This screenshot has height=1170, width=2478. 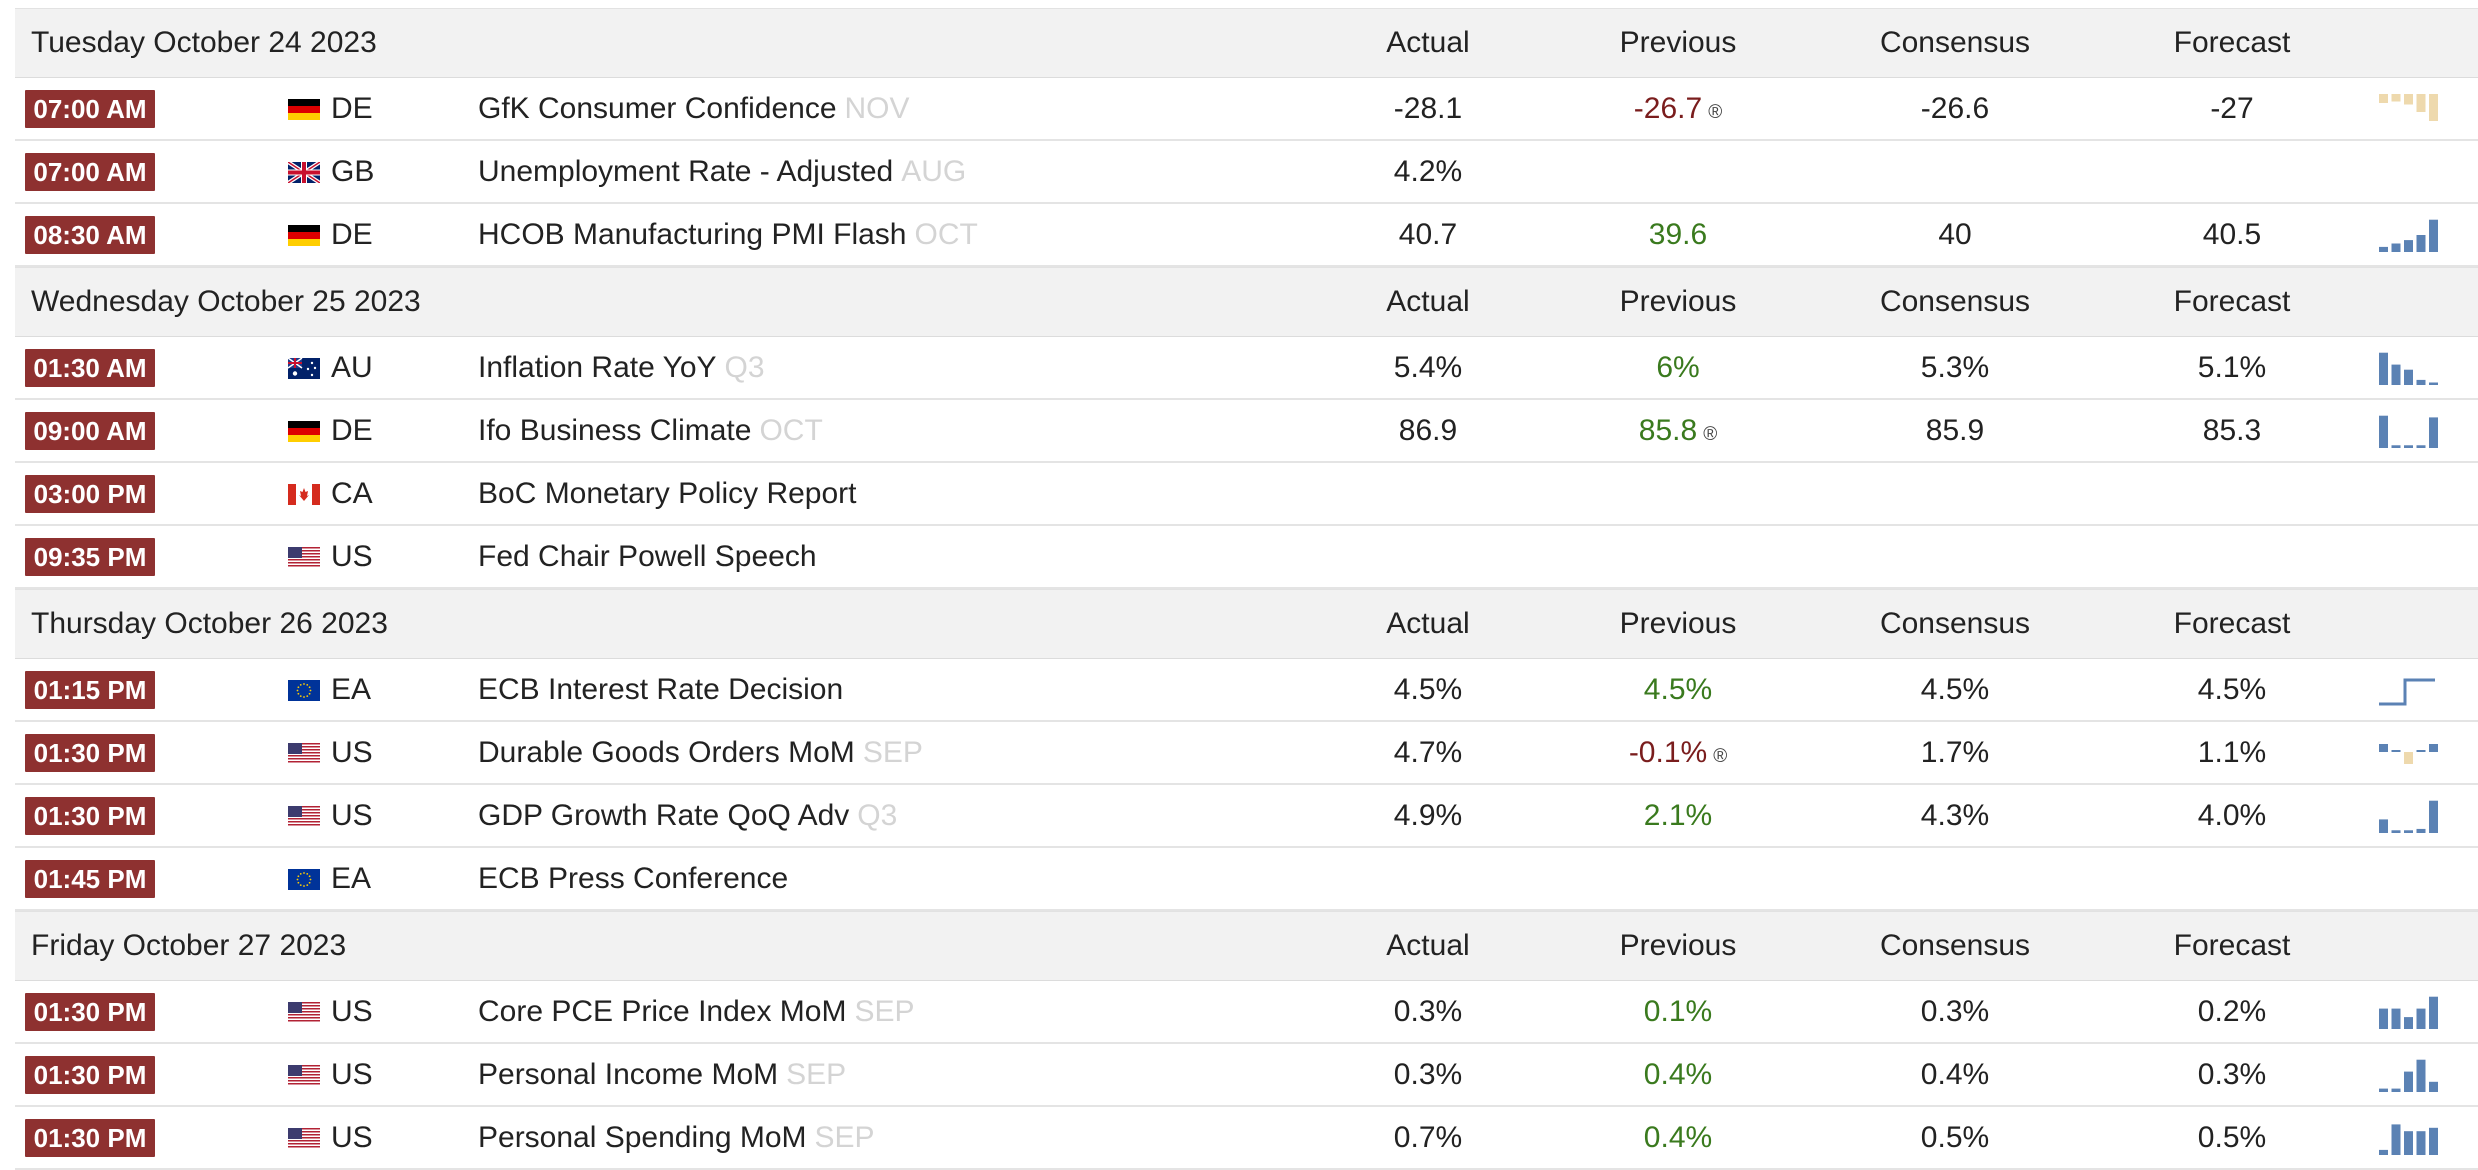 I want to click on sparkline-step-line, so click(x=2407, y=692).